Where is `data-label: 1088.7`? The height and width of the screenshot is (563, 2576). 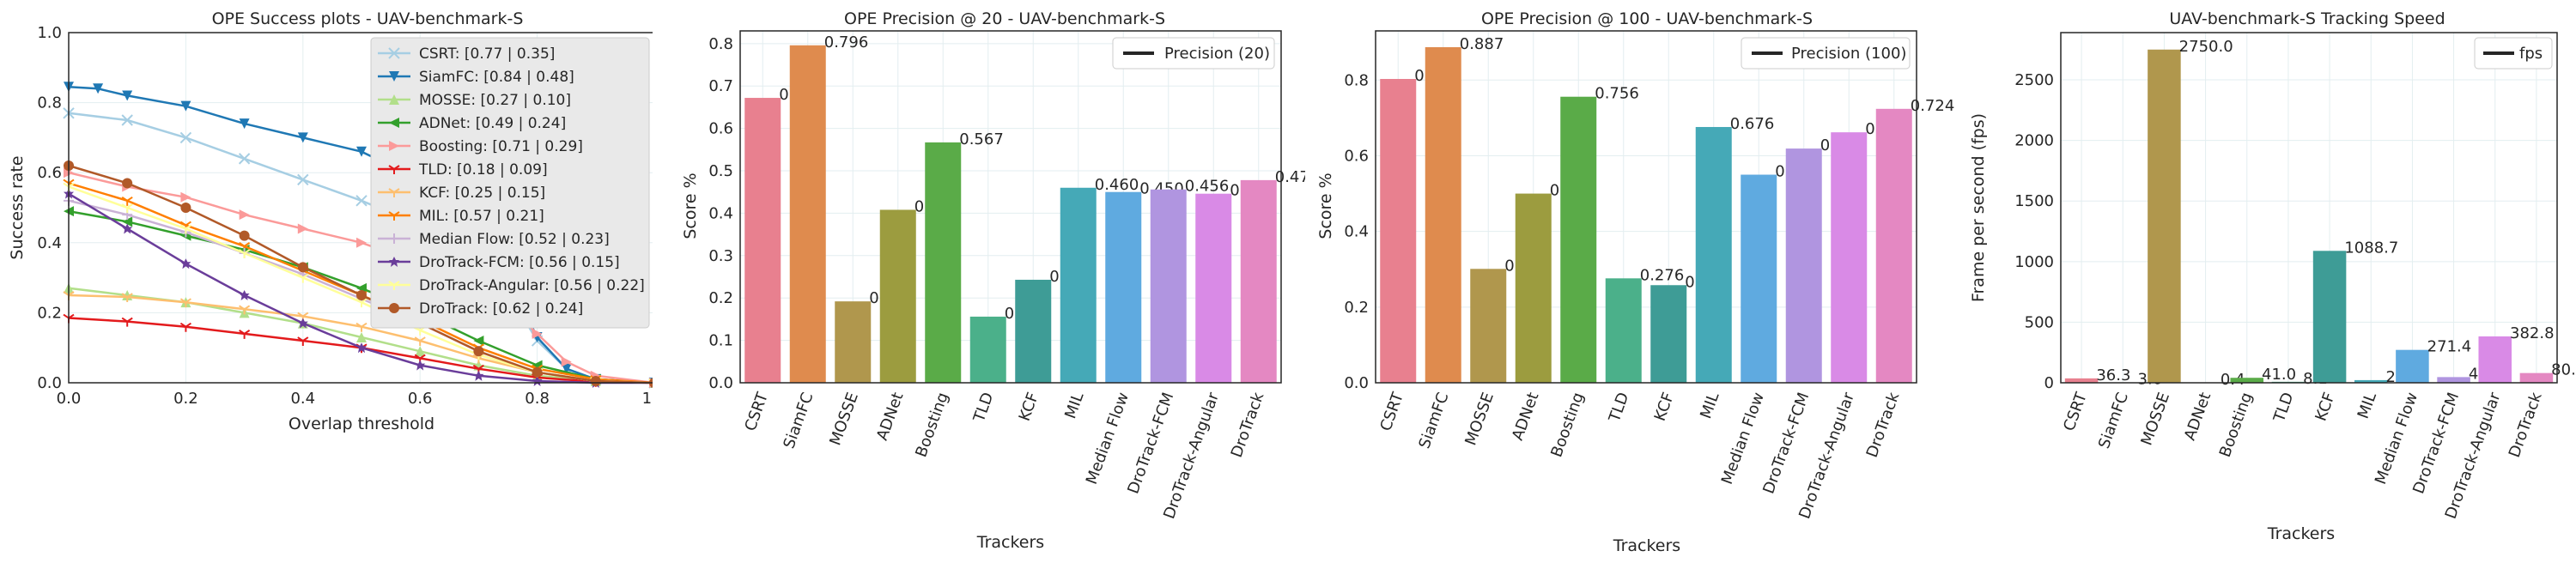 data-label: 1088.7 is located at coordinates (2371, 248).